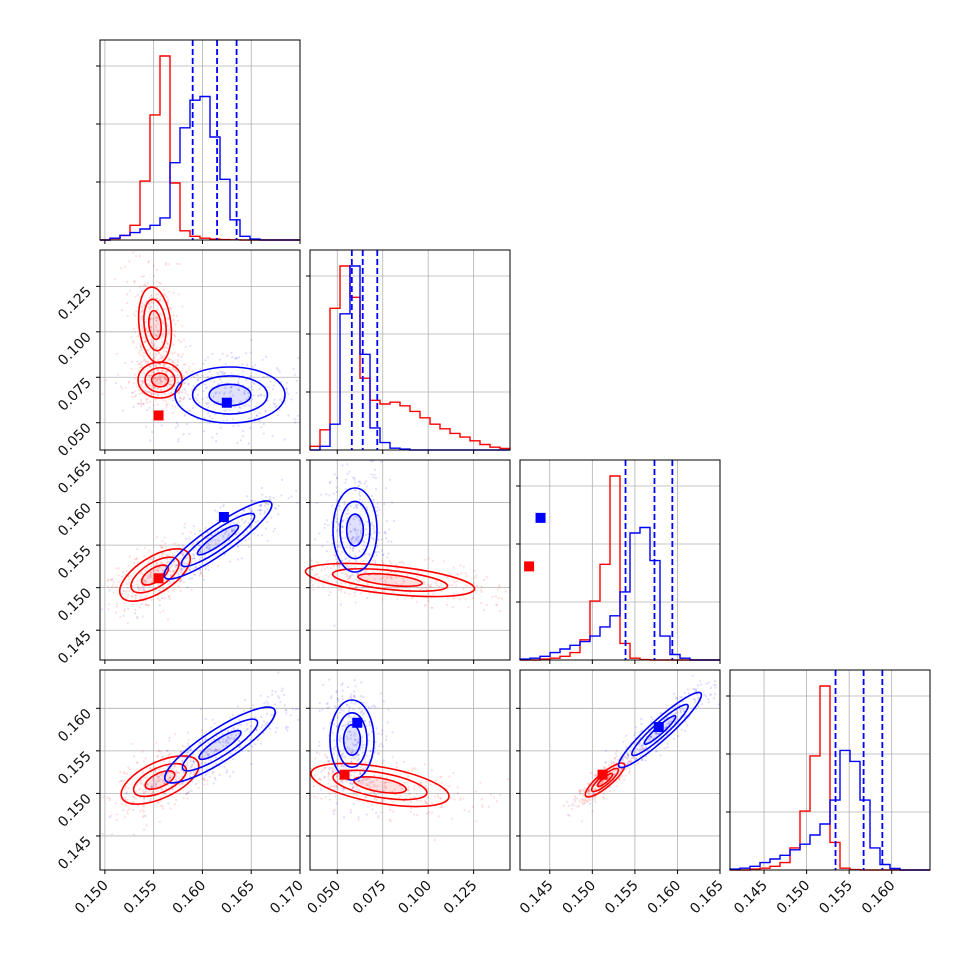 This screenshot has width=970, height=970. What do you see at coordinates (529, 566) in the screenshot?
I see `mode-marker` at bounding box center [529, 566].